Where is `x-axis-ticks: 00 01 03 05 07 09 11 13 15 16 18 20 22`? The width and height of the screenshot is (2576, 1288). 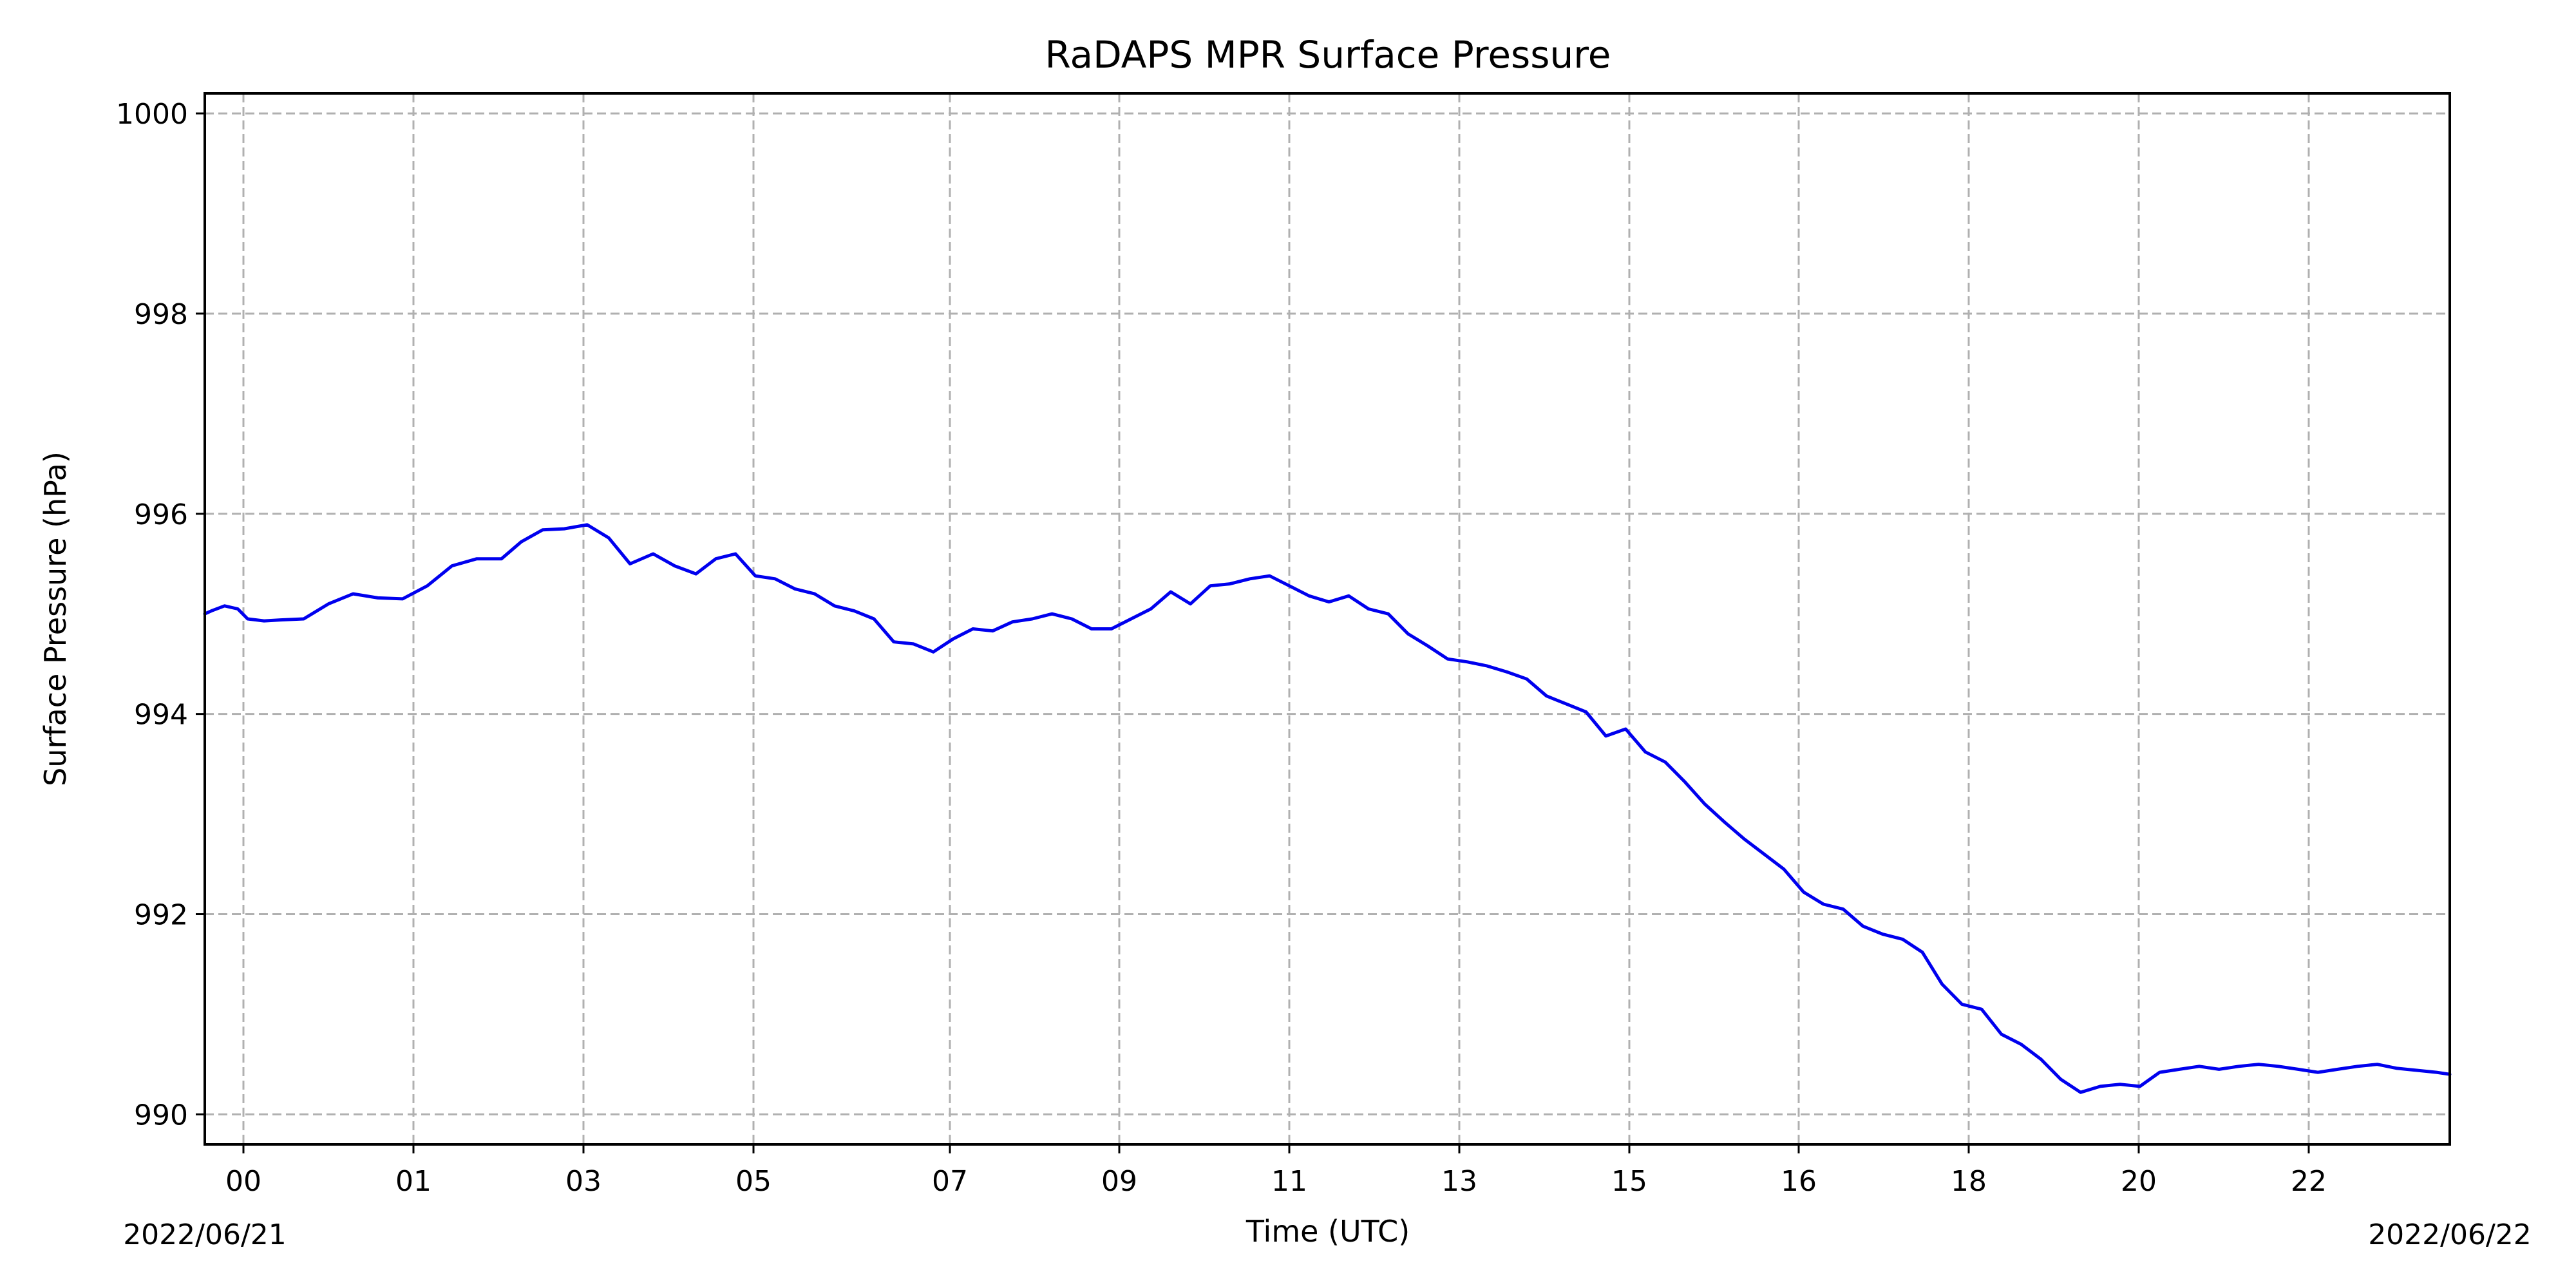
x-axis-ticks: 00 01 03 05 07 09 11 13 15 16 18 20 22 is located at coordinates (1276, 1171).